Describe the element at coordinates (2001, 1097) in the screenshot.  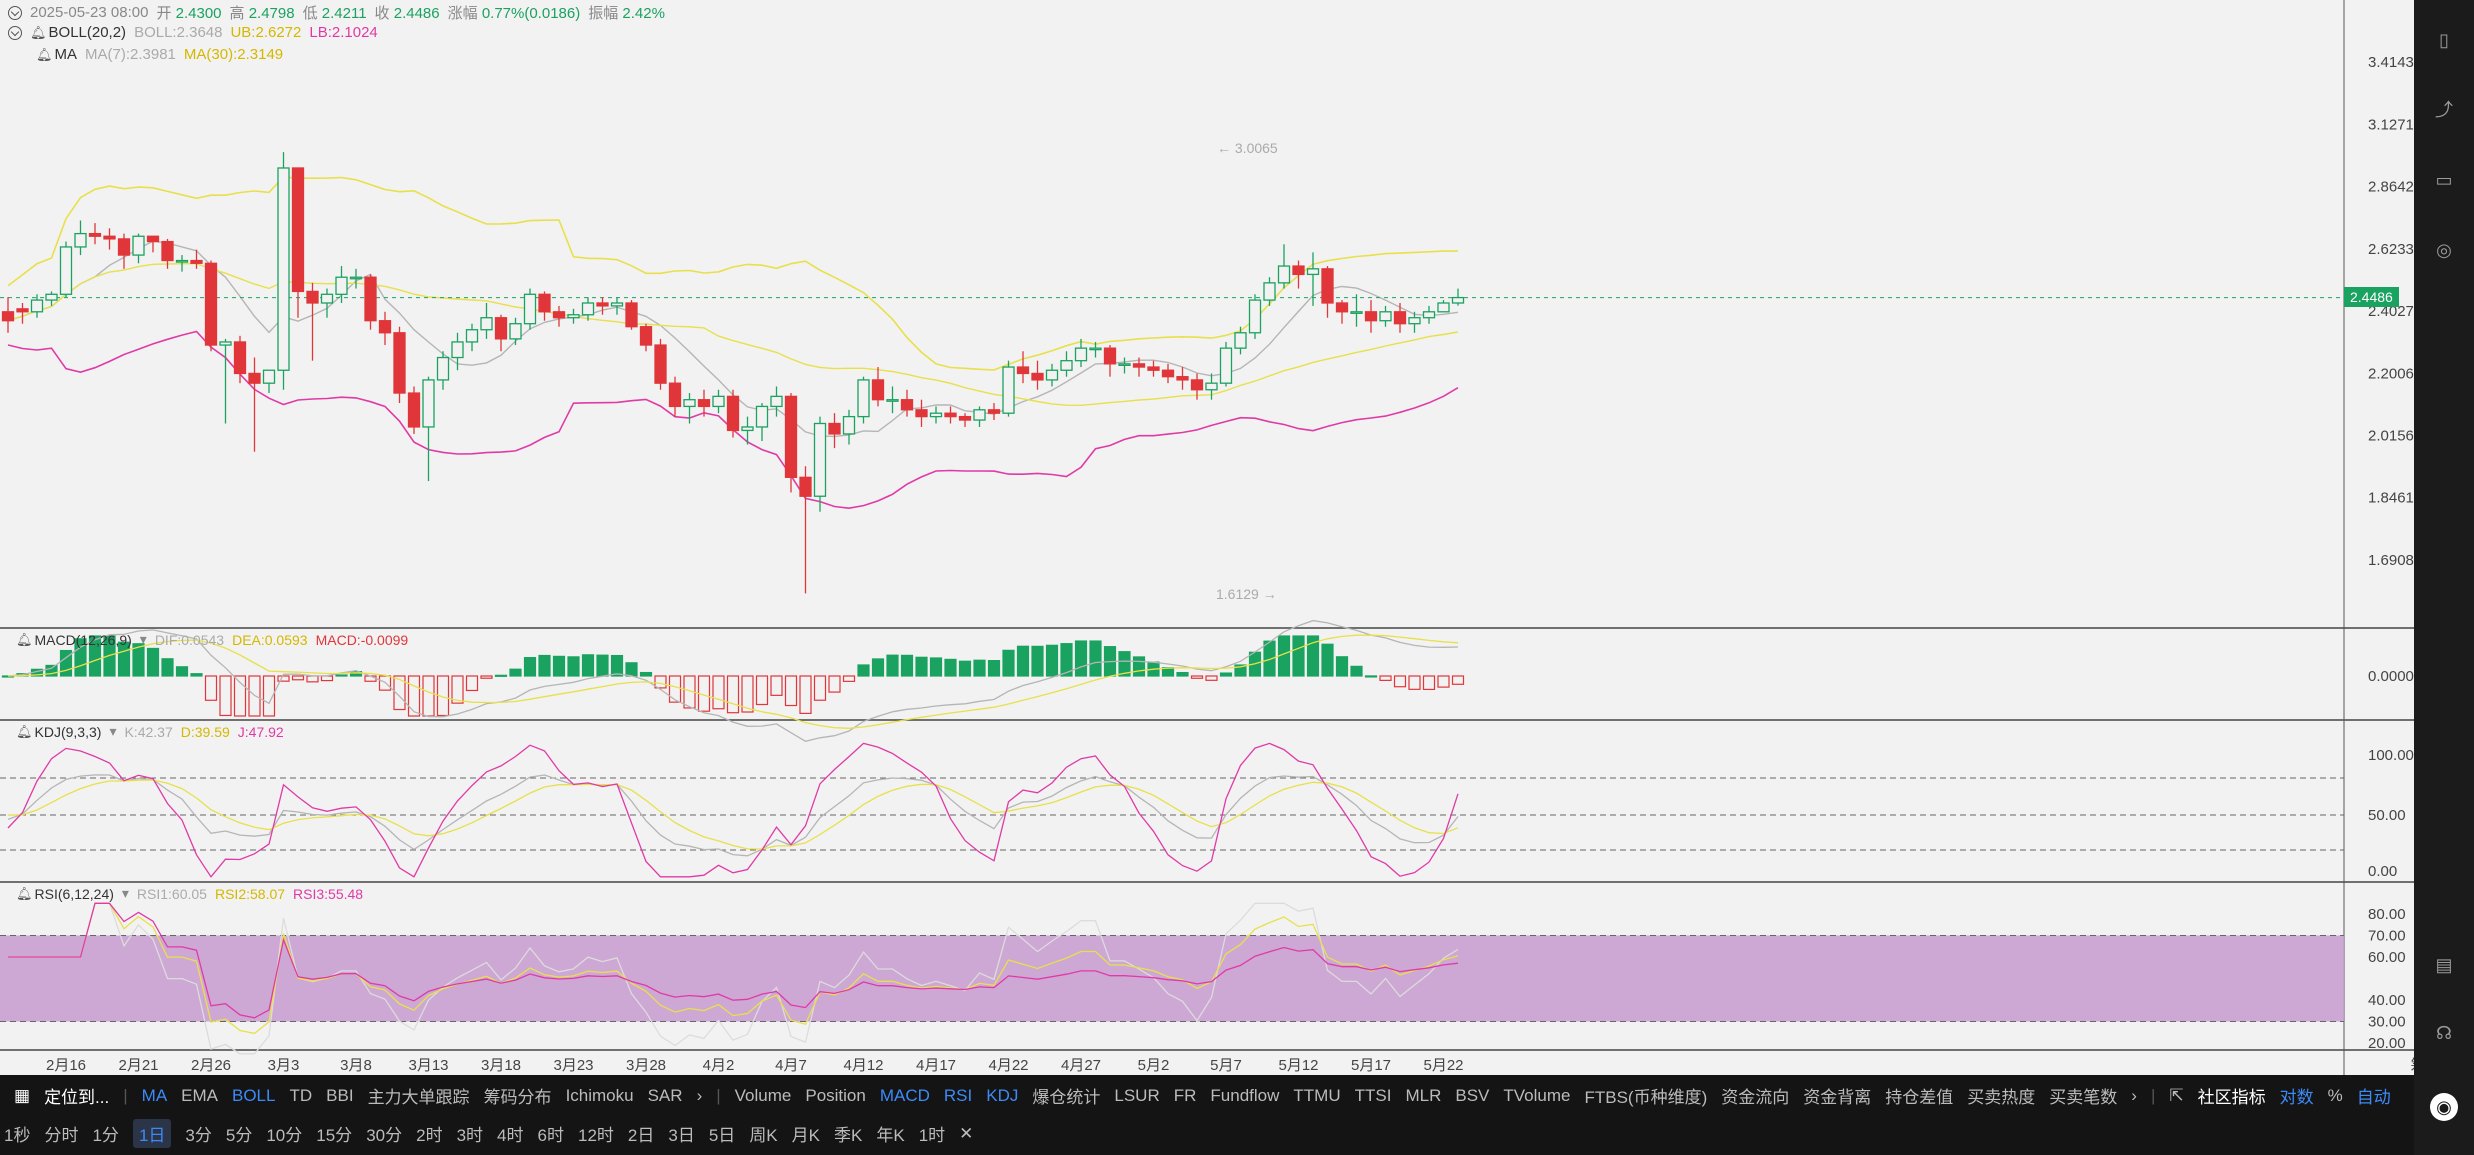
I see `sub-indicator-18: 买卖热度` at that location.